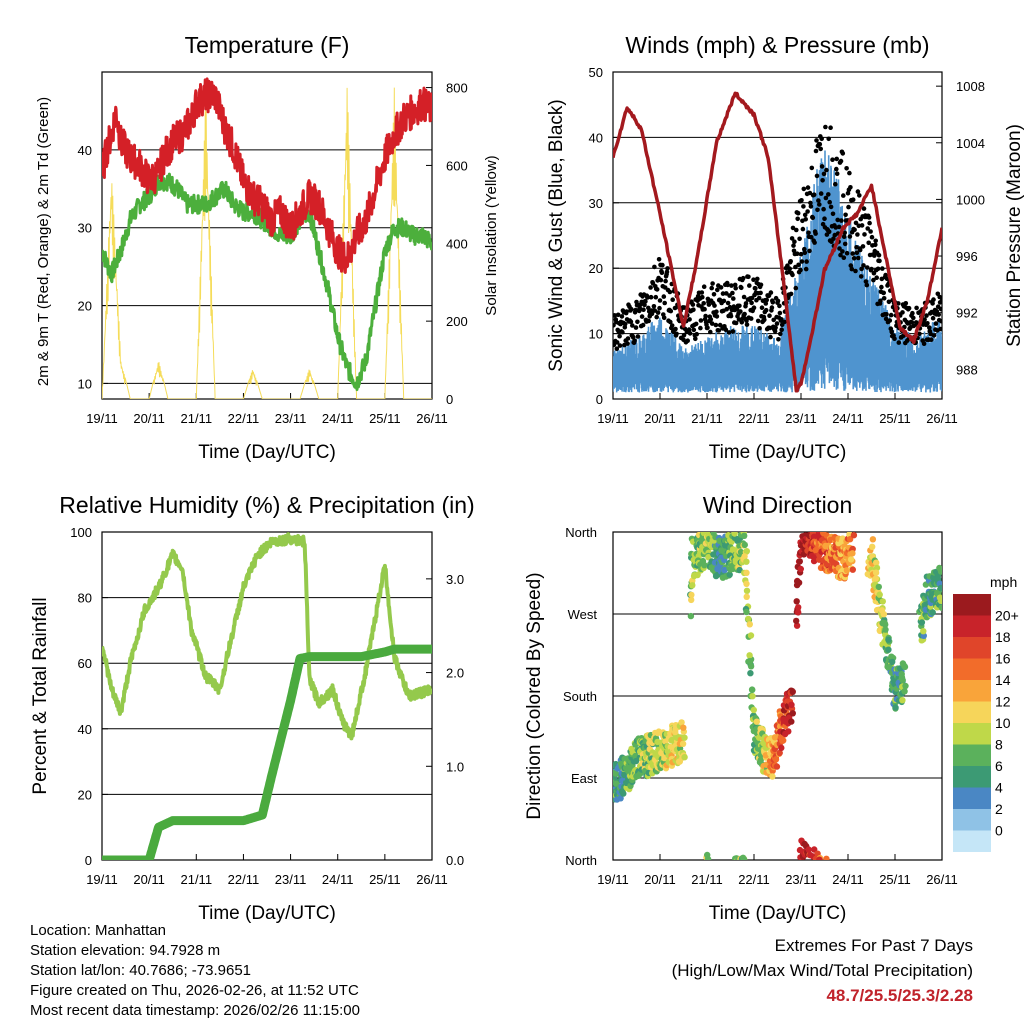 The height and width of the screenshot is (1024, 1024). What do you see at coordinates (338, 418) in the screenshot?
I see `temperature-xtick-label: 24/11` at bounding box center [338, 418].